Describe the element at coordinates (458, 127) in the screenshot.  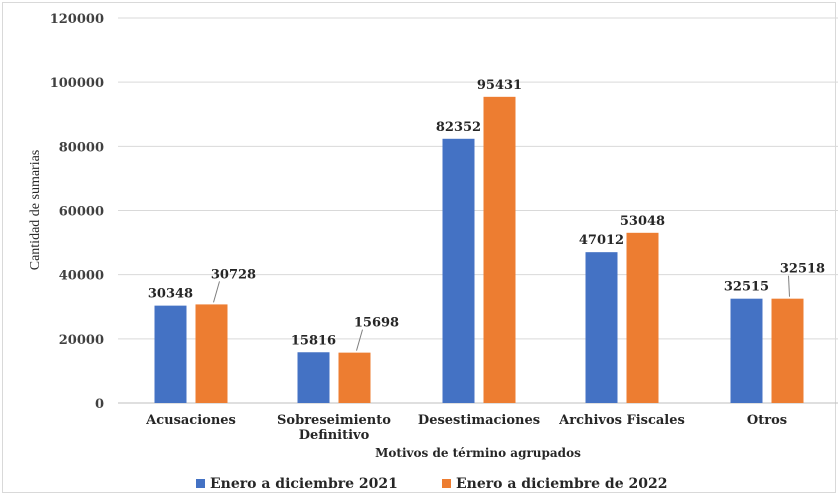
I see `data-label: 82352` at that location.